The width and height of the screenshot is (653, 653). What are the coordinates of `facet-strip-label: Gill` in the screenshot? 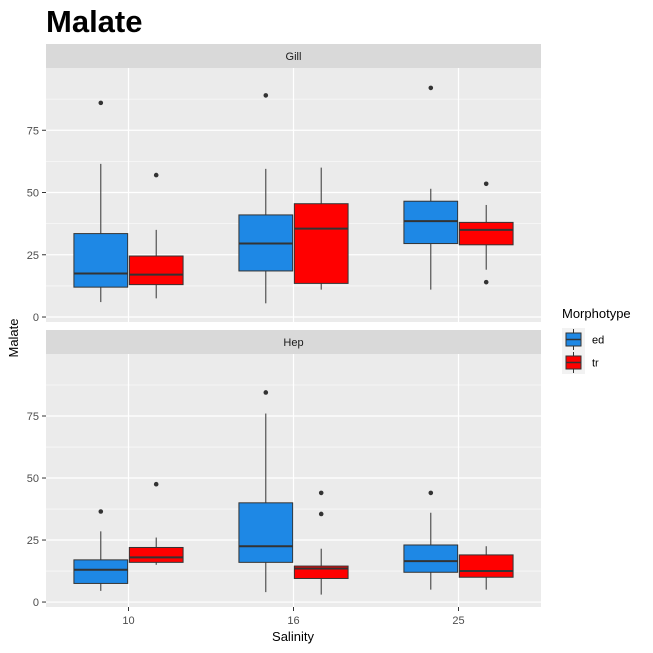 It's located at (294, 57).